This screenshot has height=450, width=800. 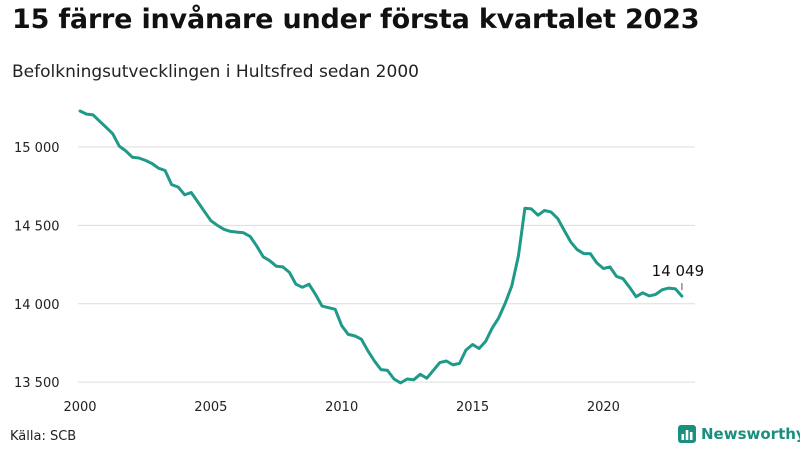 I want to click on brand-name: Newsworthy, so click(x=750, y=434).